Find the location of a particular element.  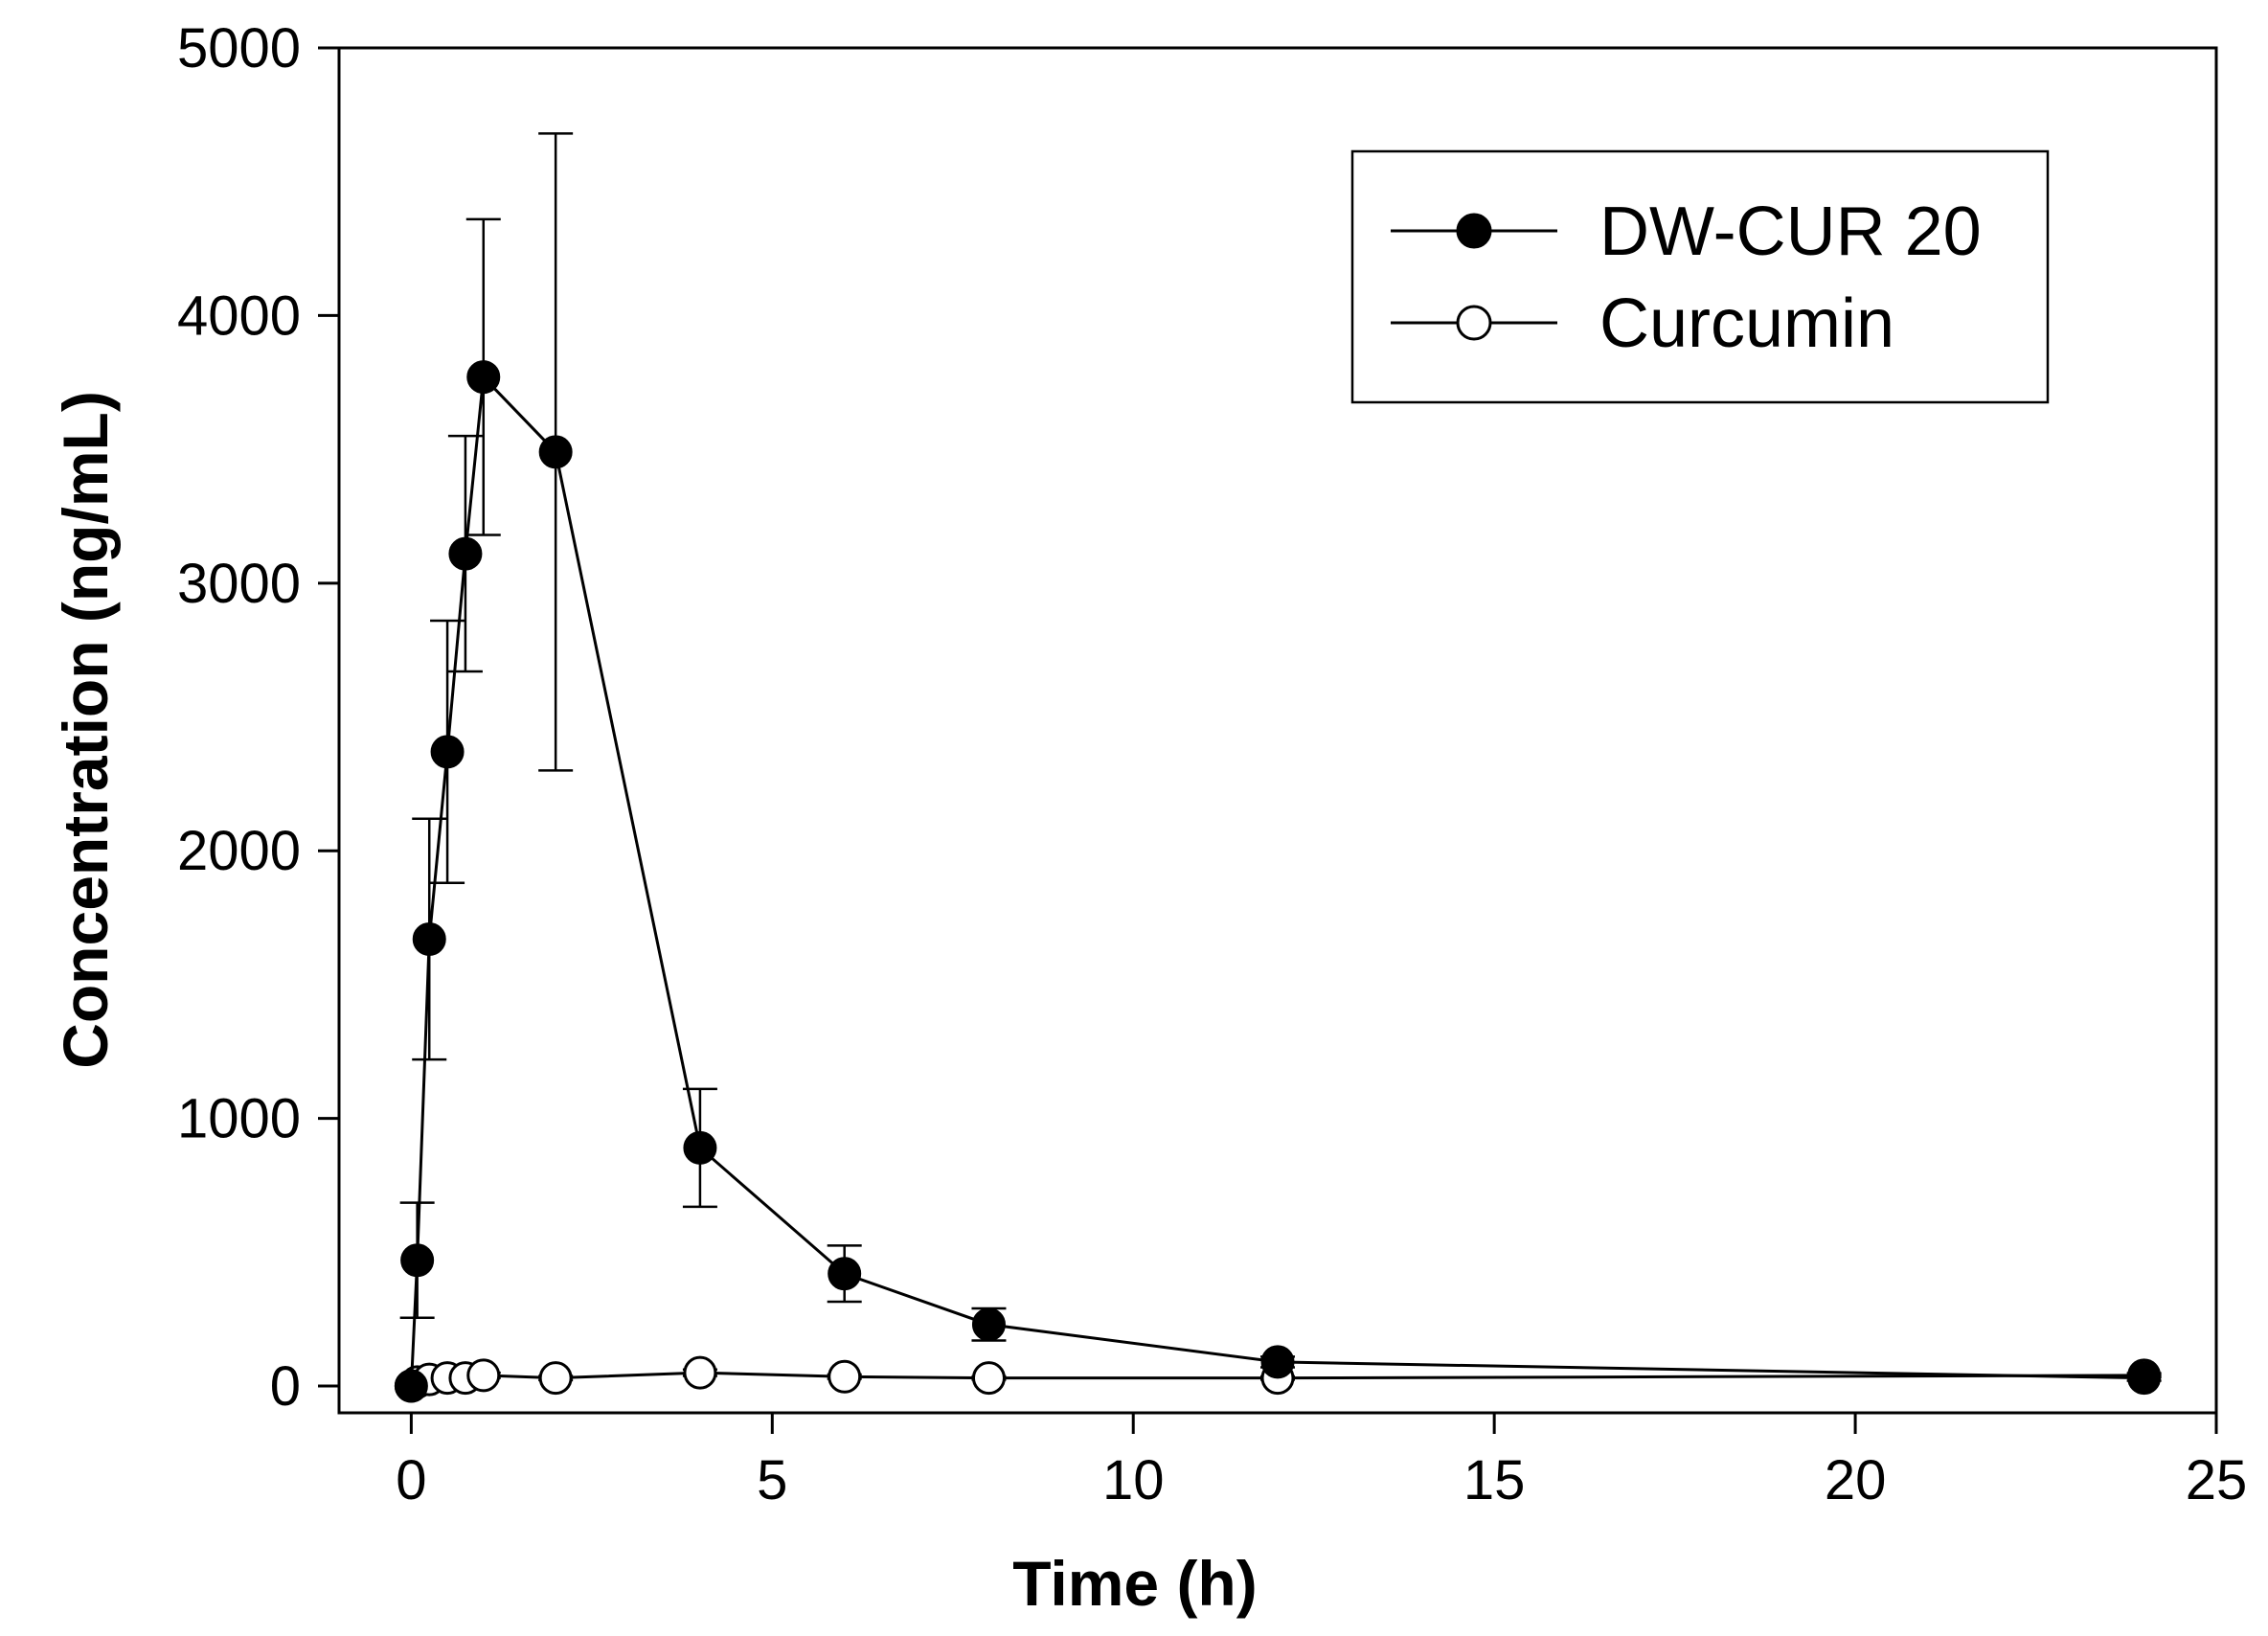

legend: DW-CUR 20 Curcumin is located at coordinates (1700, 276).